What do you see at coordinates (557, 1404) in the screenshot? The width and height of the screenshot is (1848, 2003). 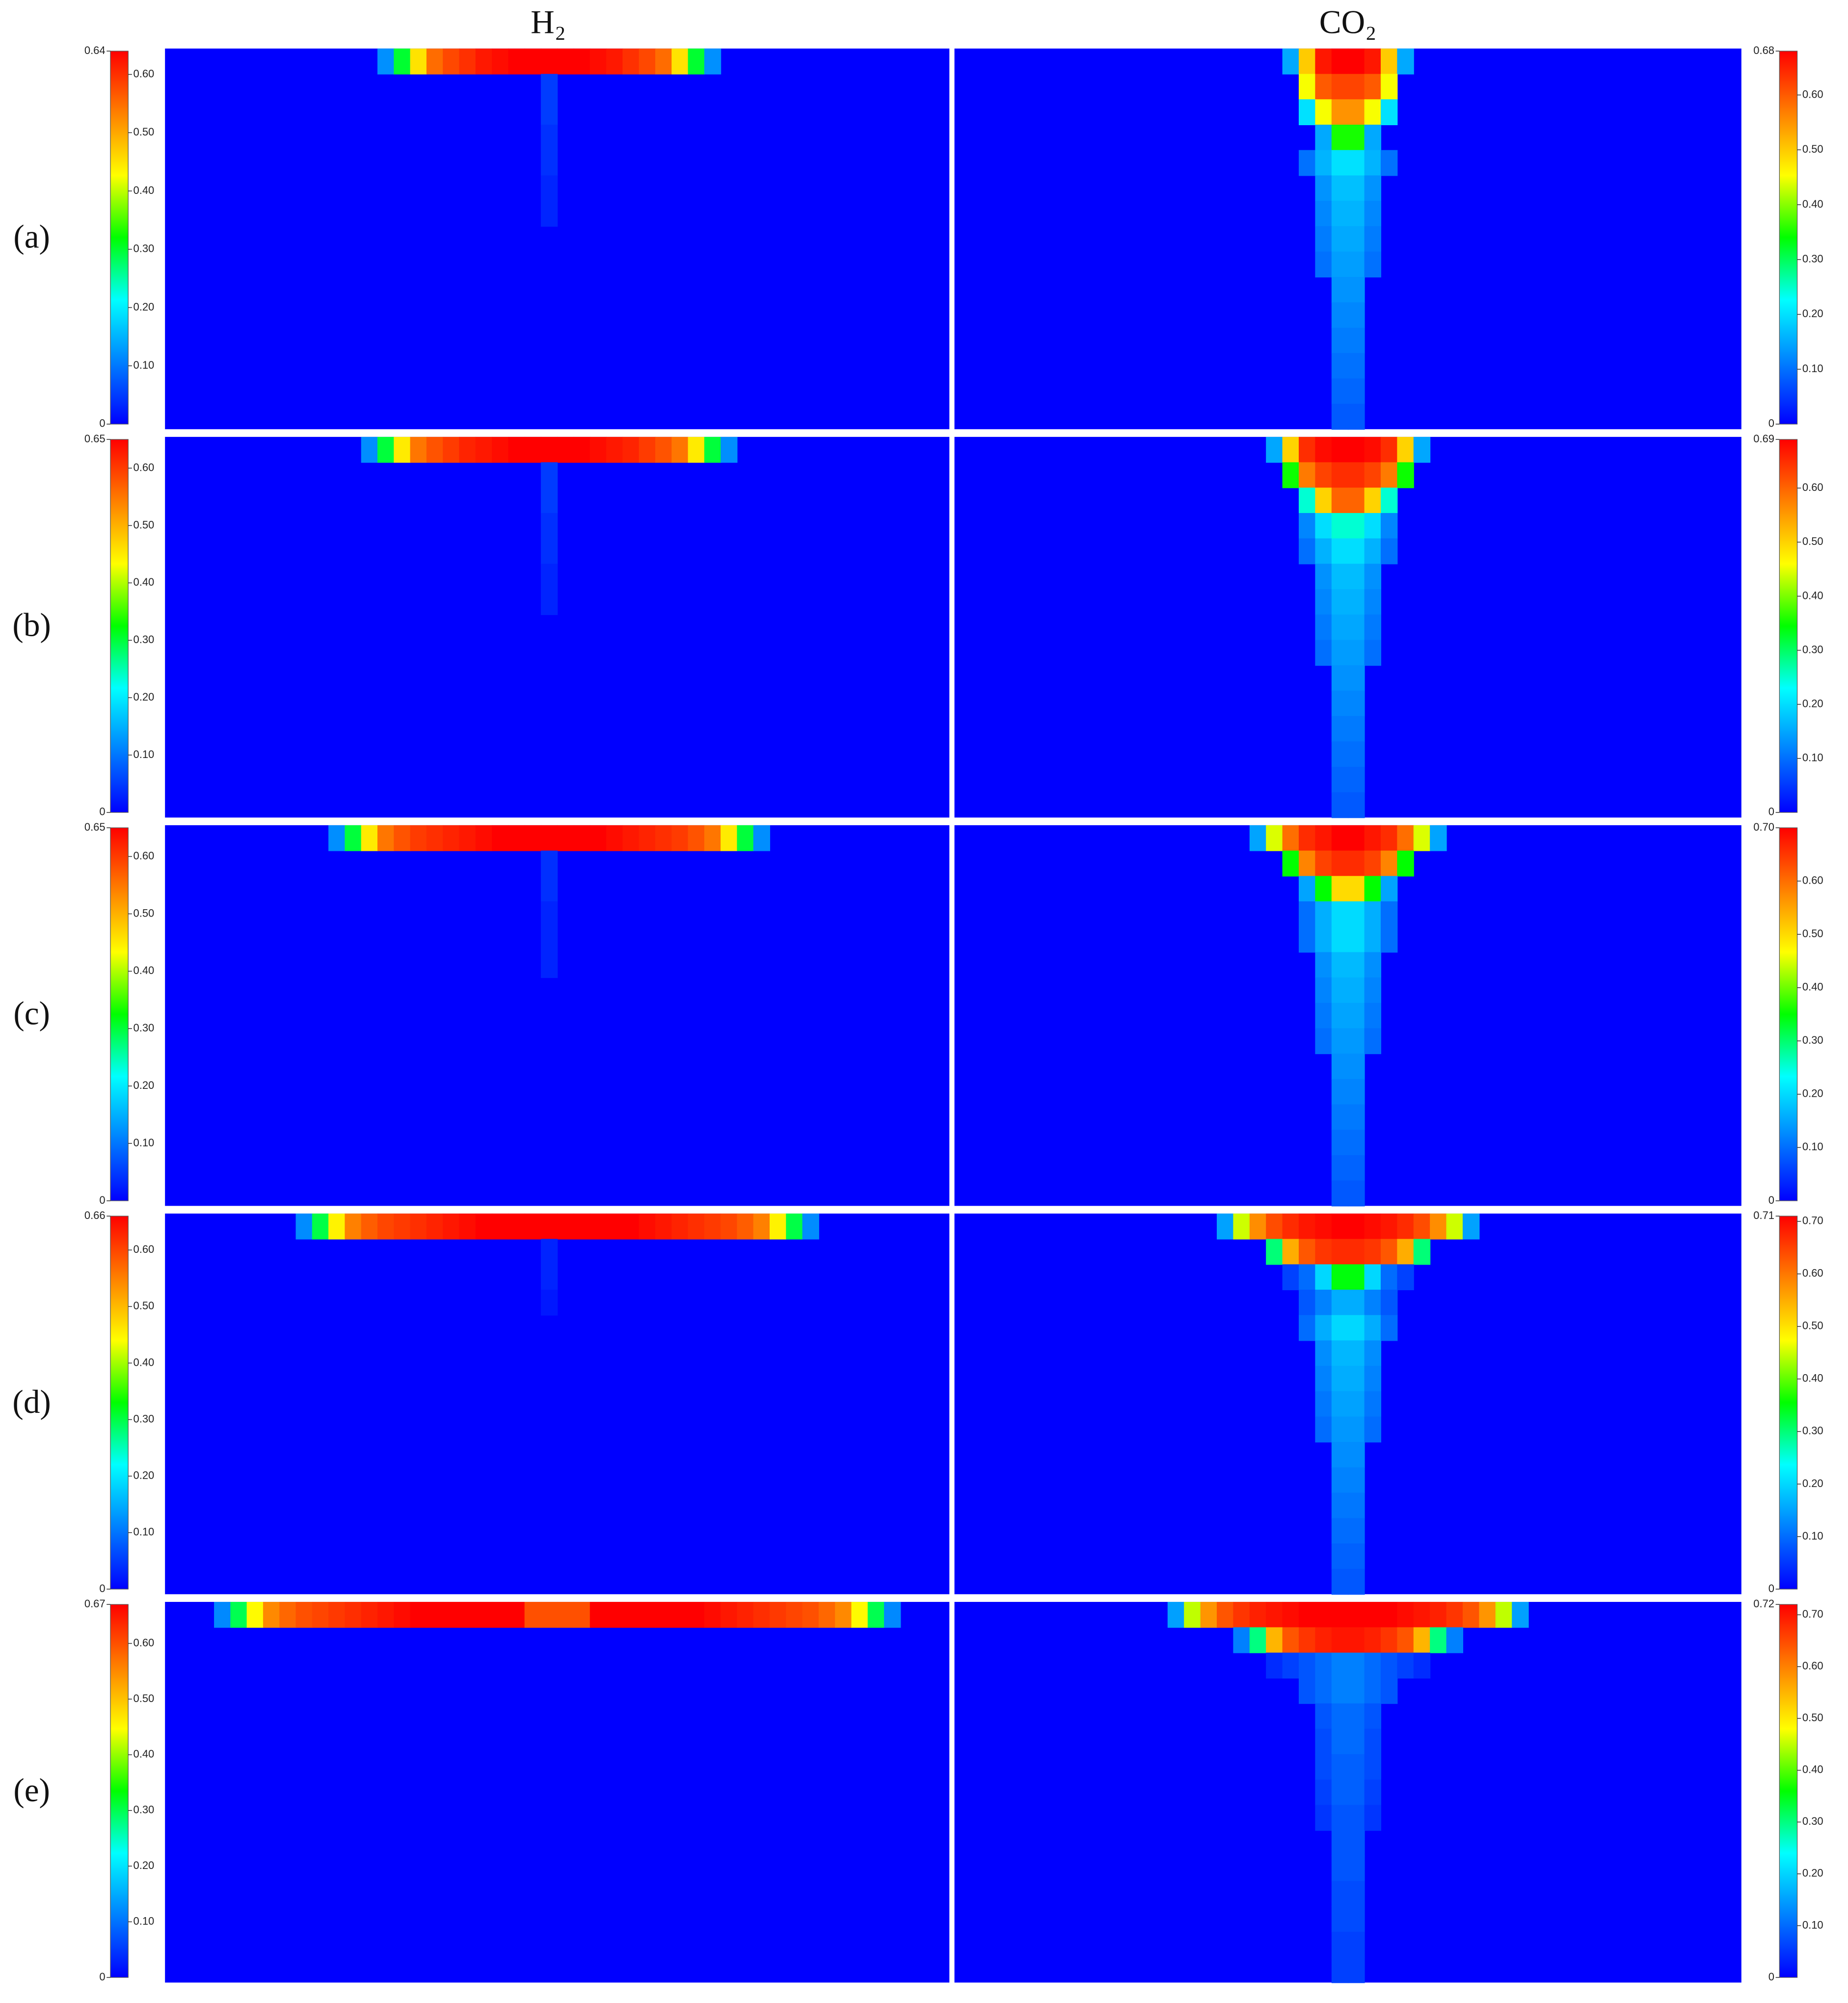 I see `heatmap` at bounding box center [557, 1404].